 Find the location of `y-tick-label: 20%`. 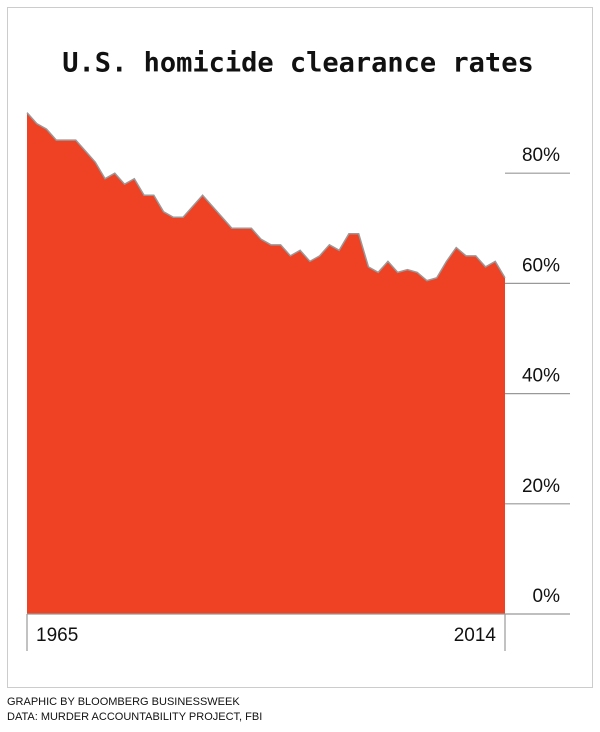

y-tick-label: 20% is located at coordinates (541, 486).